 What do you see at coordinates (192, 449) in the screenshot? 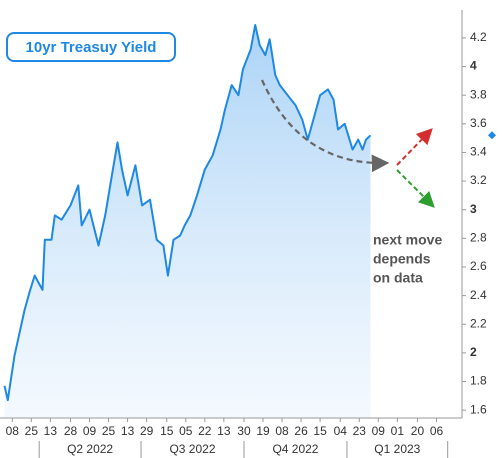
I see `quarter-label: Q3 2022` at bounding box center [192, 449].